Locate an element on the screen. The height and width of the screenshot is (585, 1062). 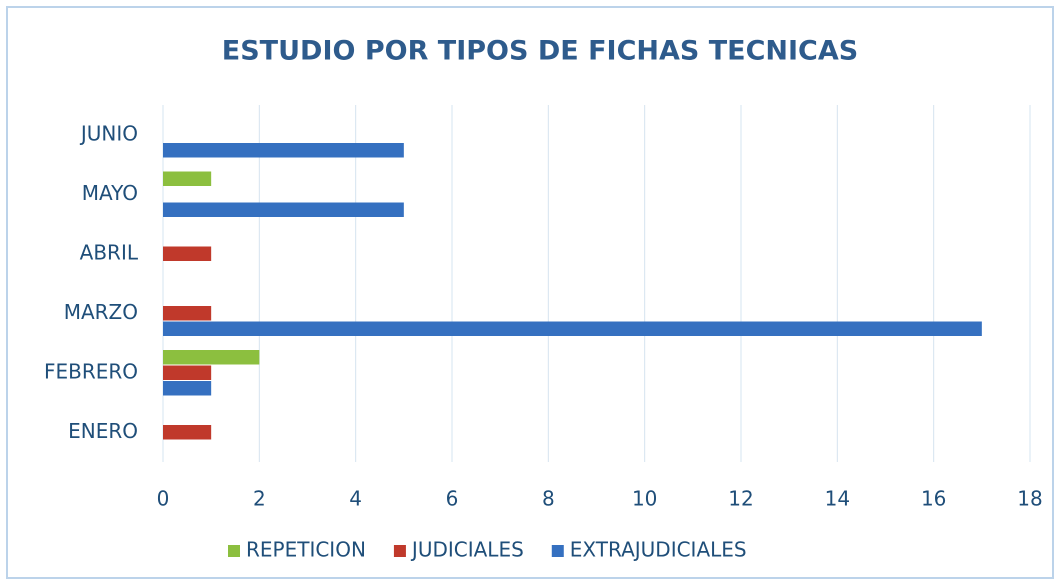
y-tick-label: JUNIO is located at coordinates (108, 133).